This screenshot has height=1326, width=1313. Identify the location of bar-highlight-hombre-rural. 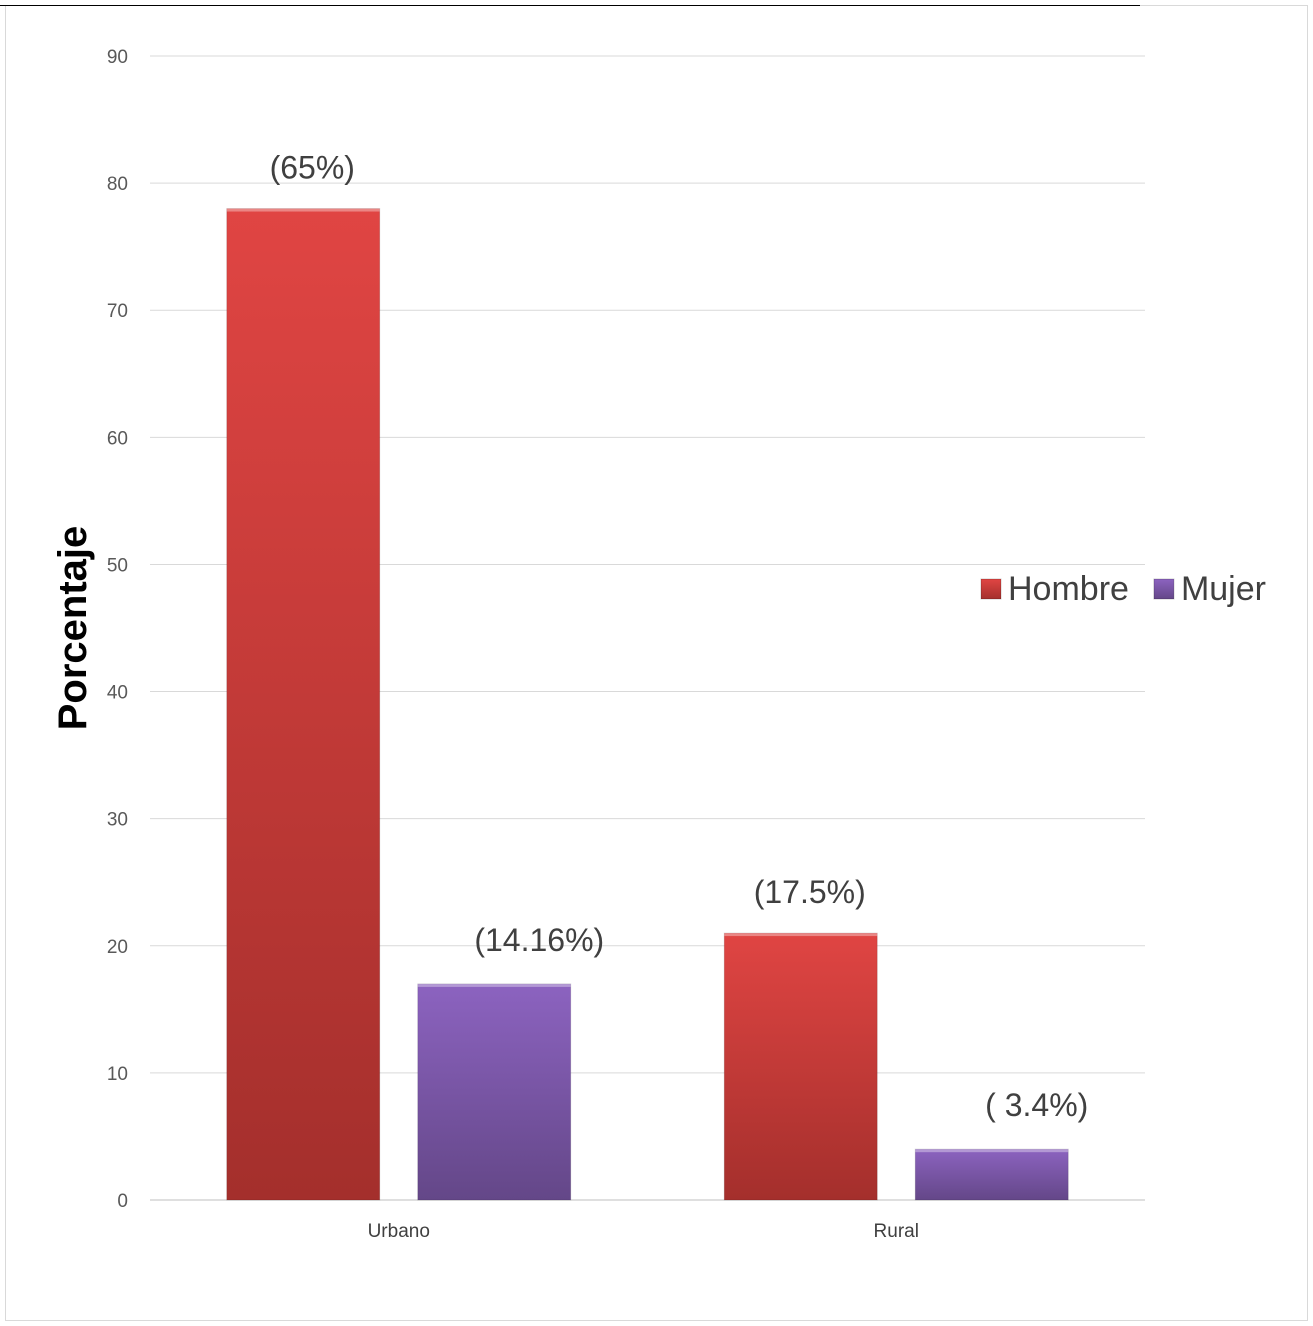
(801, 935).